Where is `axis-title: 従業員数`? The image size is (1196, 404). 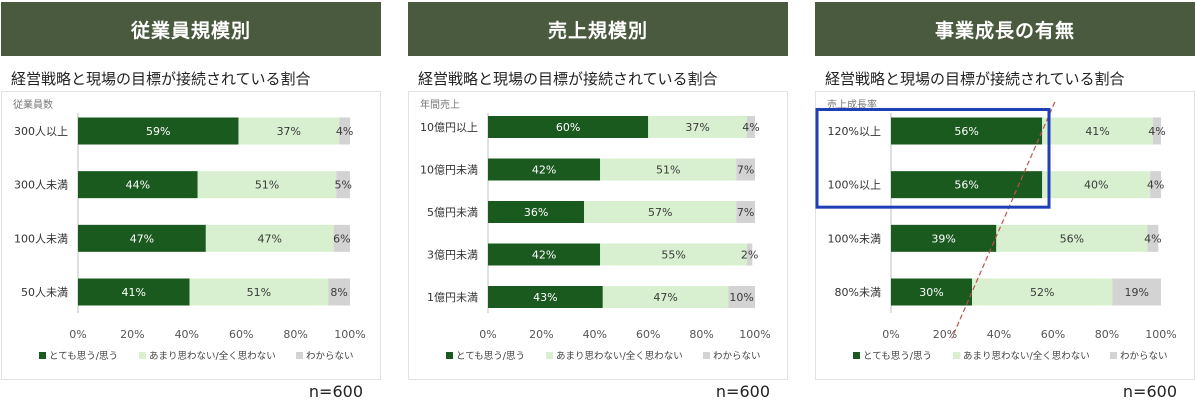 axis-title: 従業員数 is located at coordinates (33, 104).